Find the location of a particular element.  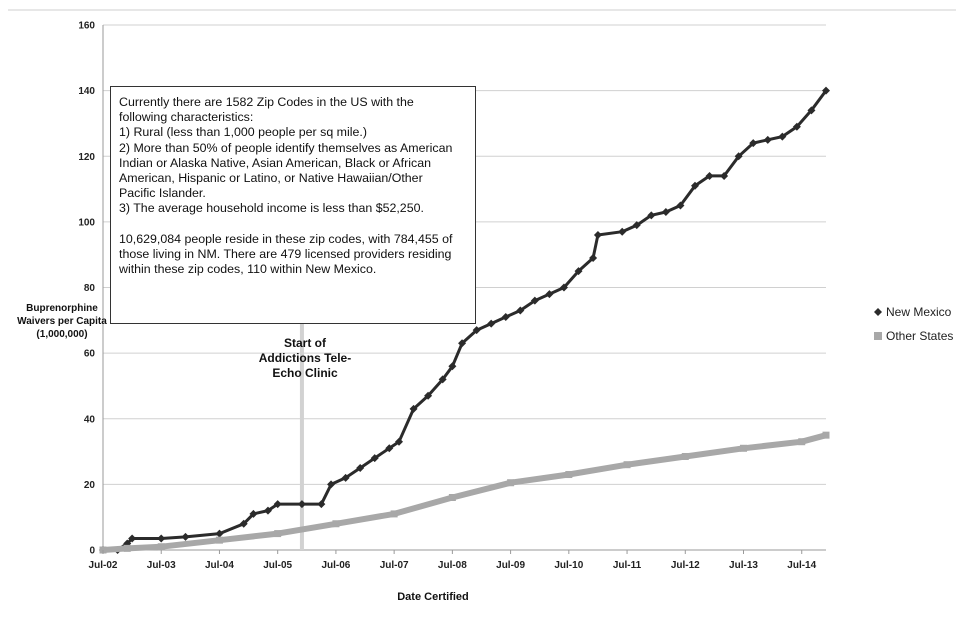

note-line: Pacific Islander. is located at coordinates (162, 193).